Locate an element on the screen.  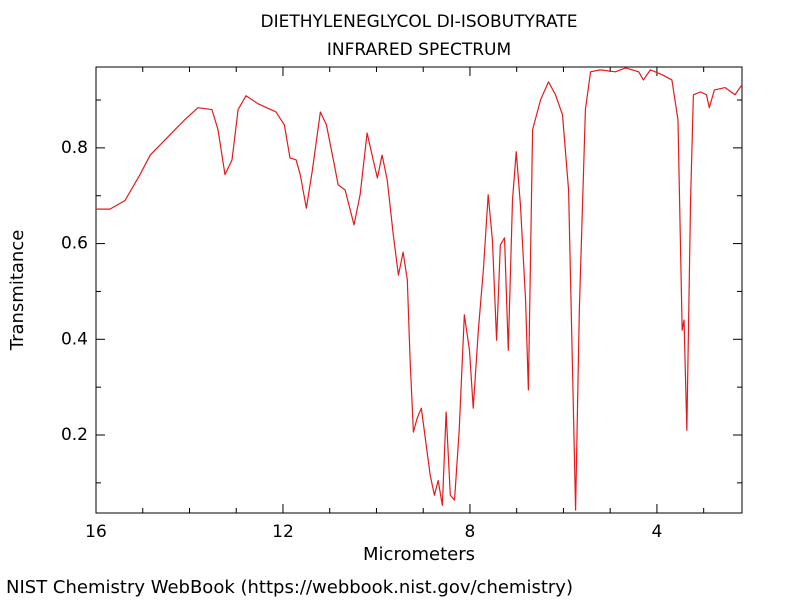
chart-subtitle: INFRARED SPECTRUM is located at coordinates (419, 50).